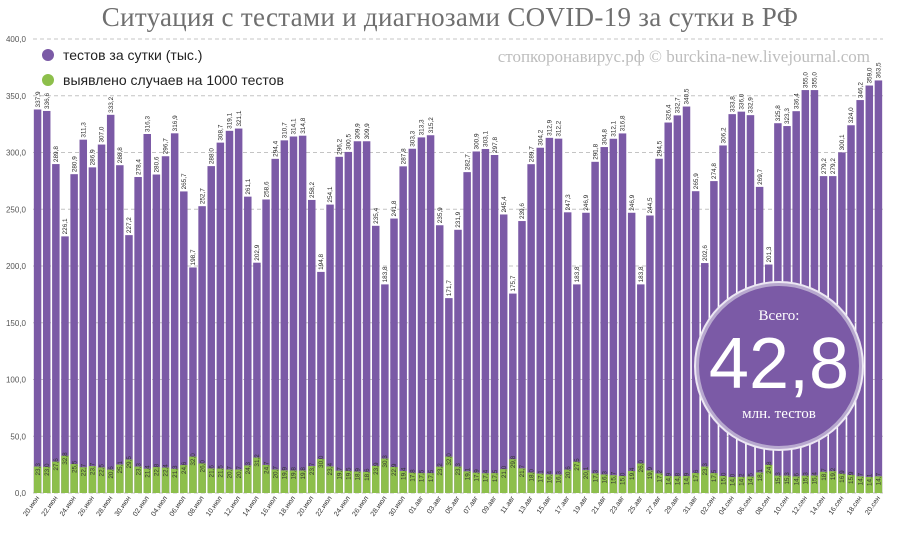  What do you see at coordinates (833, 166) in the screenshot?
I see `data-label-tests: 279,2` at bounding box center [833, 166].